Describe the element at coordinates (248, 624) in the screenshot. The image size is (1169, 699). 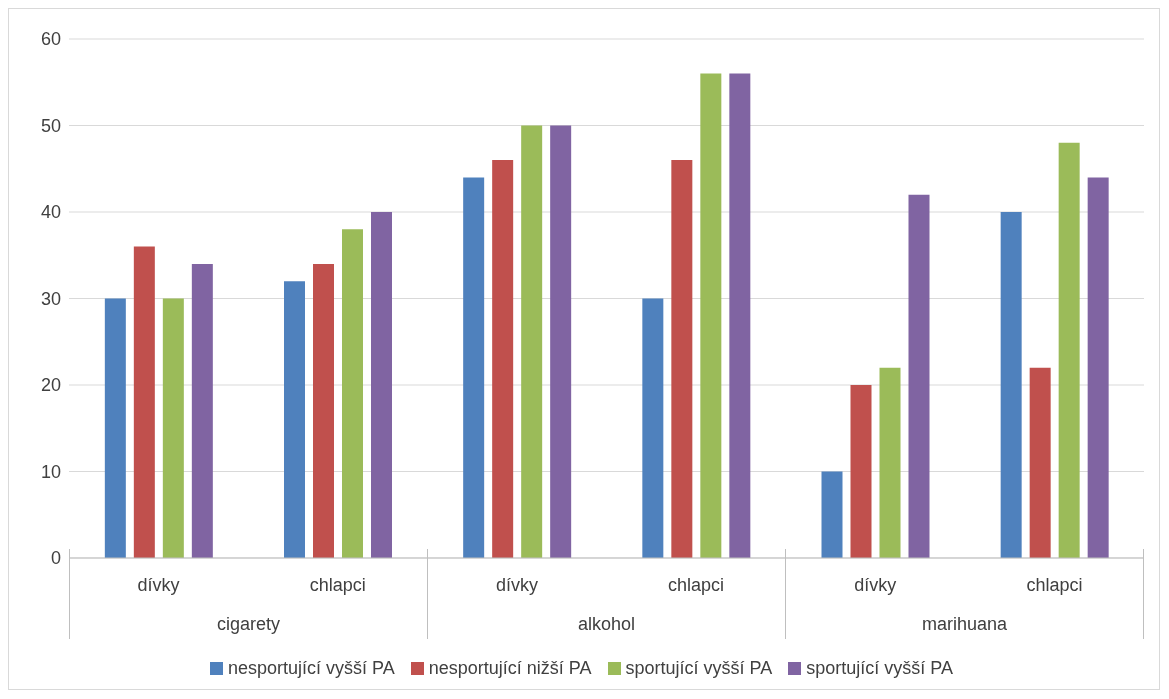
I see `text: cigarety` at that location.